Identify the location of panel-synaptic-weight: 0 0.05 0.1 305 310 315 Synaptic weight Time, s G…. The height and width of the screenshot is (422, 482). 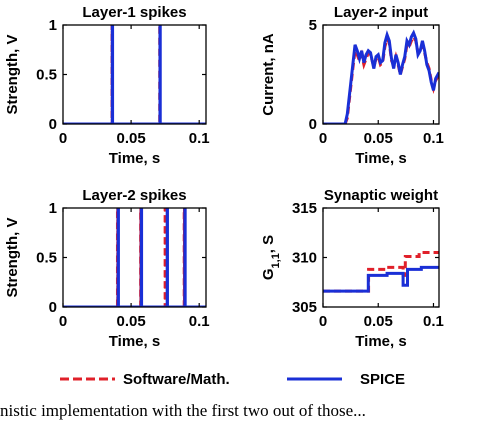
(352, 268).